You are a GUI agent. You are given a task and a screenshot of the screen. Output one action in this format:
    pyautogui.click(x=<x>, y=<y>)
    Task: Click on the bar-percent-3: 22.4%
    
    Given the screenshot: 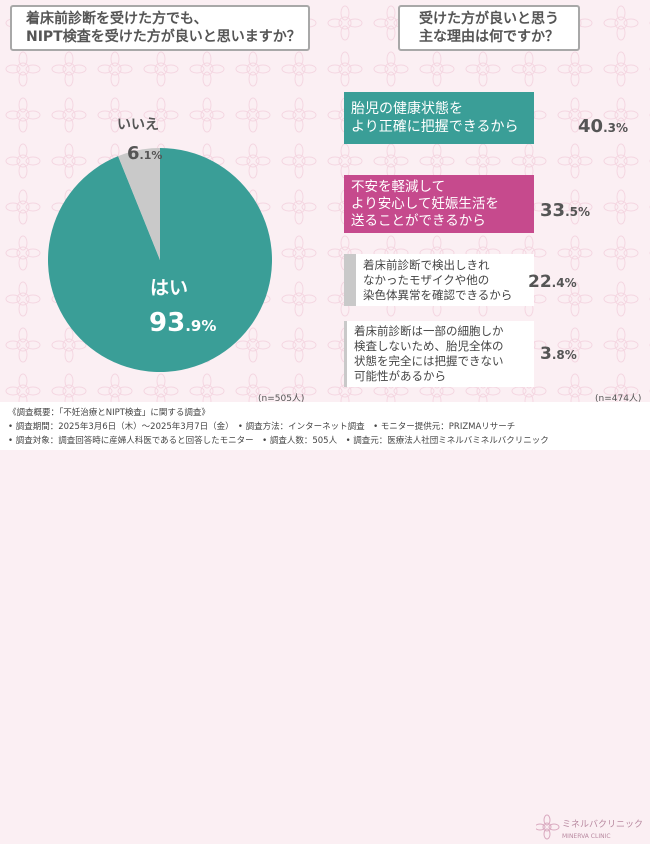 What is the action you would take?
    pyautogui.click(x=552, y=282)
    